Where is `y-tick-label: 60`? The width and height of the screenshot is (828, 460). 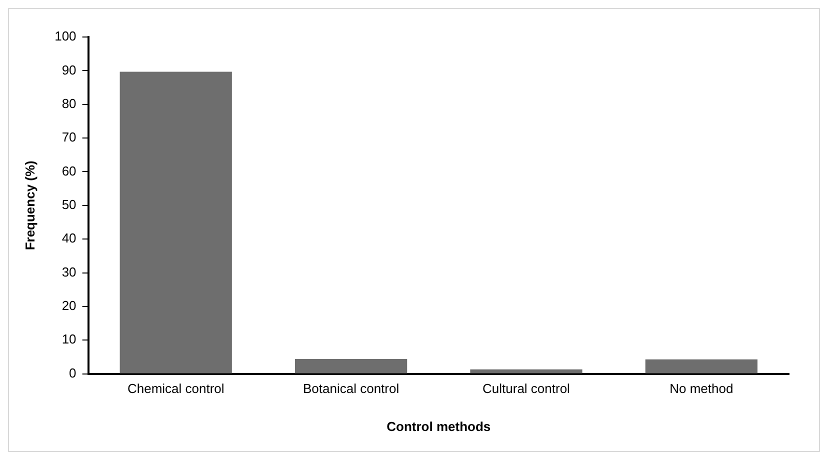
y-tick-label: 60 is located at coordinates (69, 170).